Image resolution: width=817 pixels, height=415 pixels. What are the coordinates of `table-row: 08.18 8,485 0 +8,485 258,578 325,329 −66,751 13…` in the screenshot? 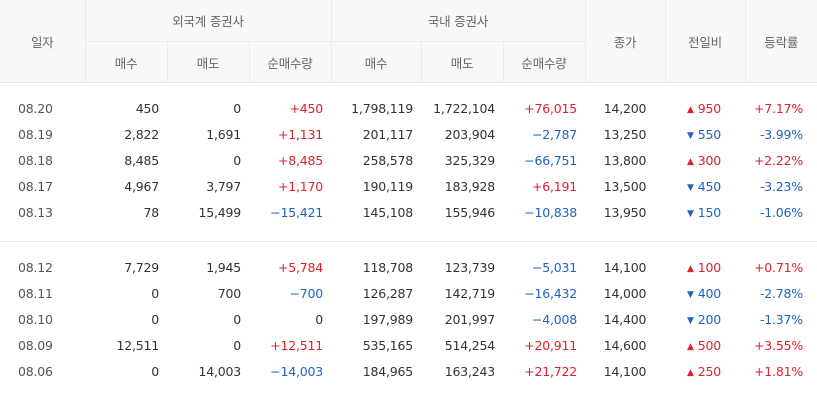 It's located at (408, 160).